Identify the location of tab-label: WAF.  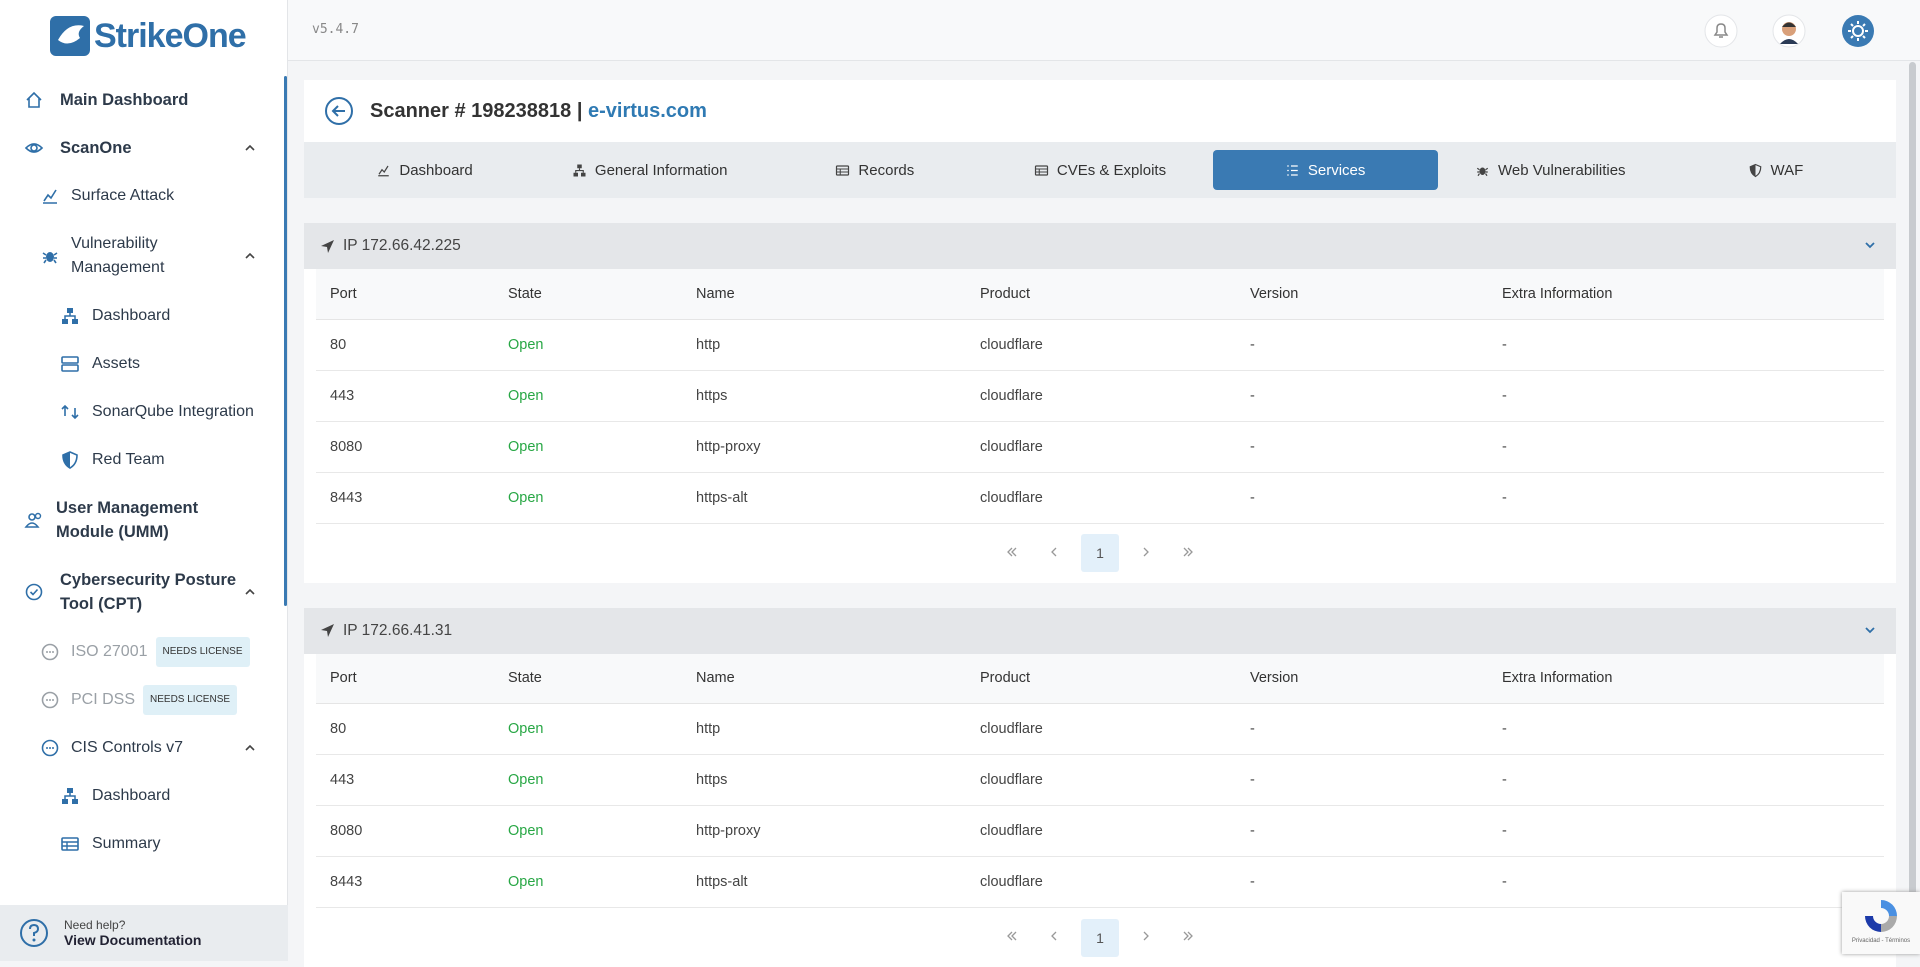
(1787, 170).